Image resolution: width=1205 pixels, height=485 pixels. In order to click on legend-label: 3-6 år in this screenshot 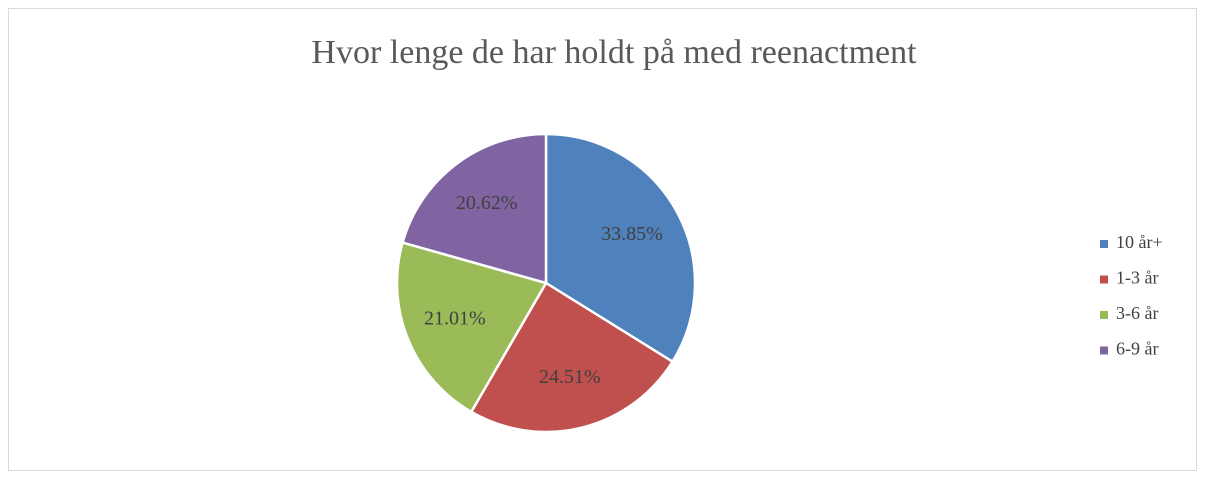, I will do `click(1137, 313)`.